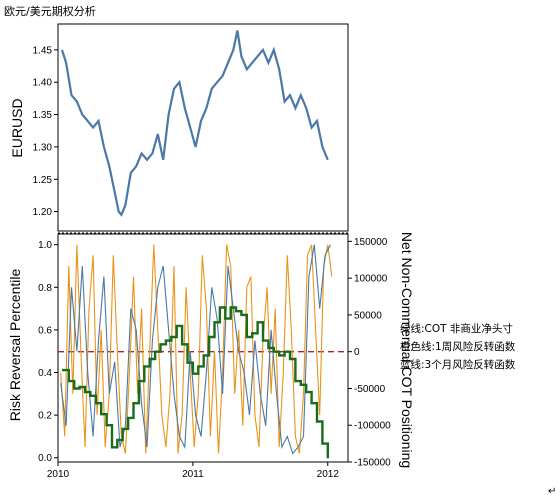 The height and width of the screenshot is (500, 560). Describe the element at coordinates (48, 352) in the screenshot. I see `rr-y-axis: 0.0 0.2 0.4 0.6 0.8 1.0` at that location.